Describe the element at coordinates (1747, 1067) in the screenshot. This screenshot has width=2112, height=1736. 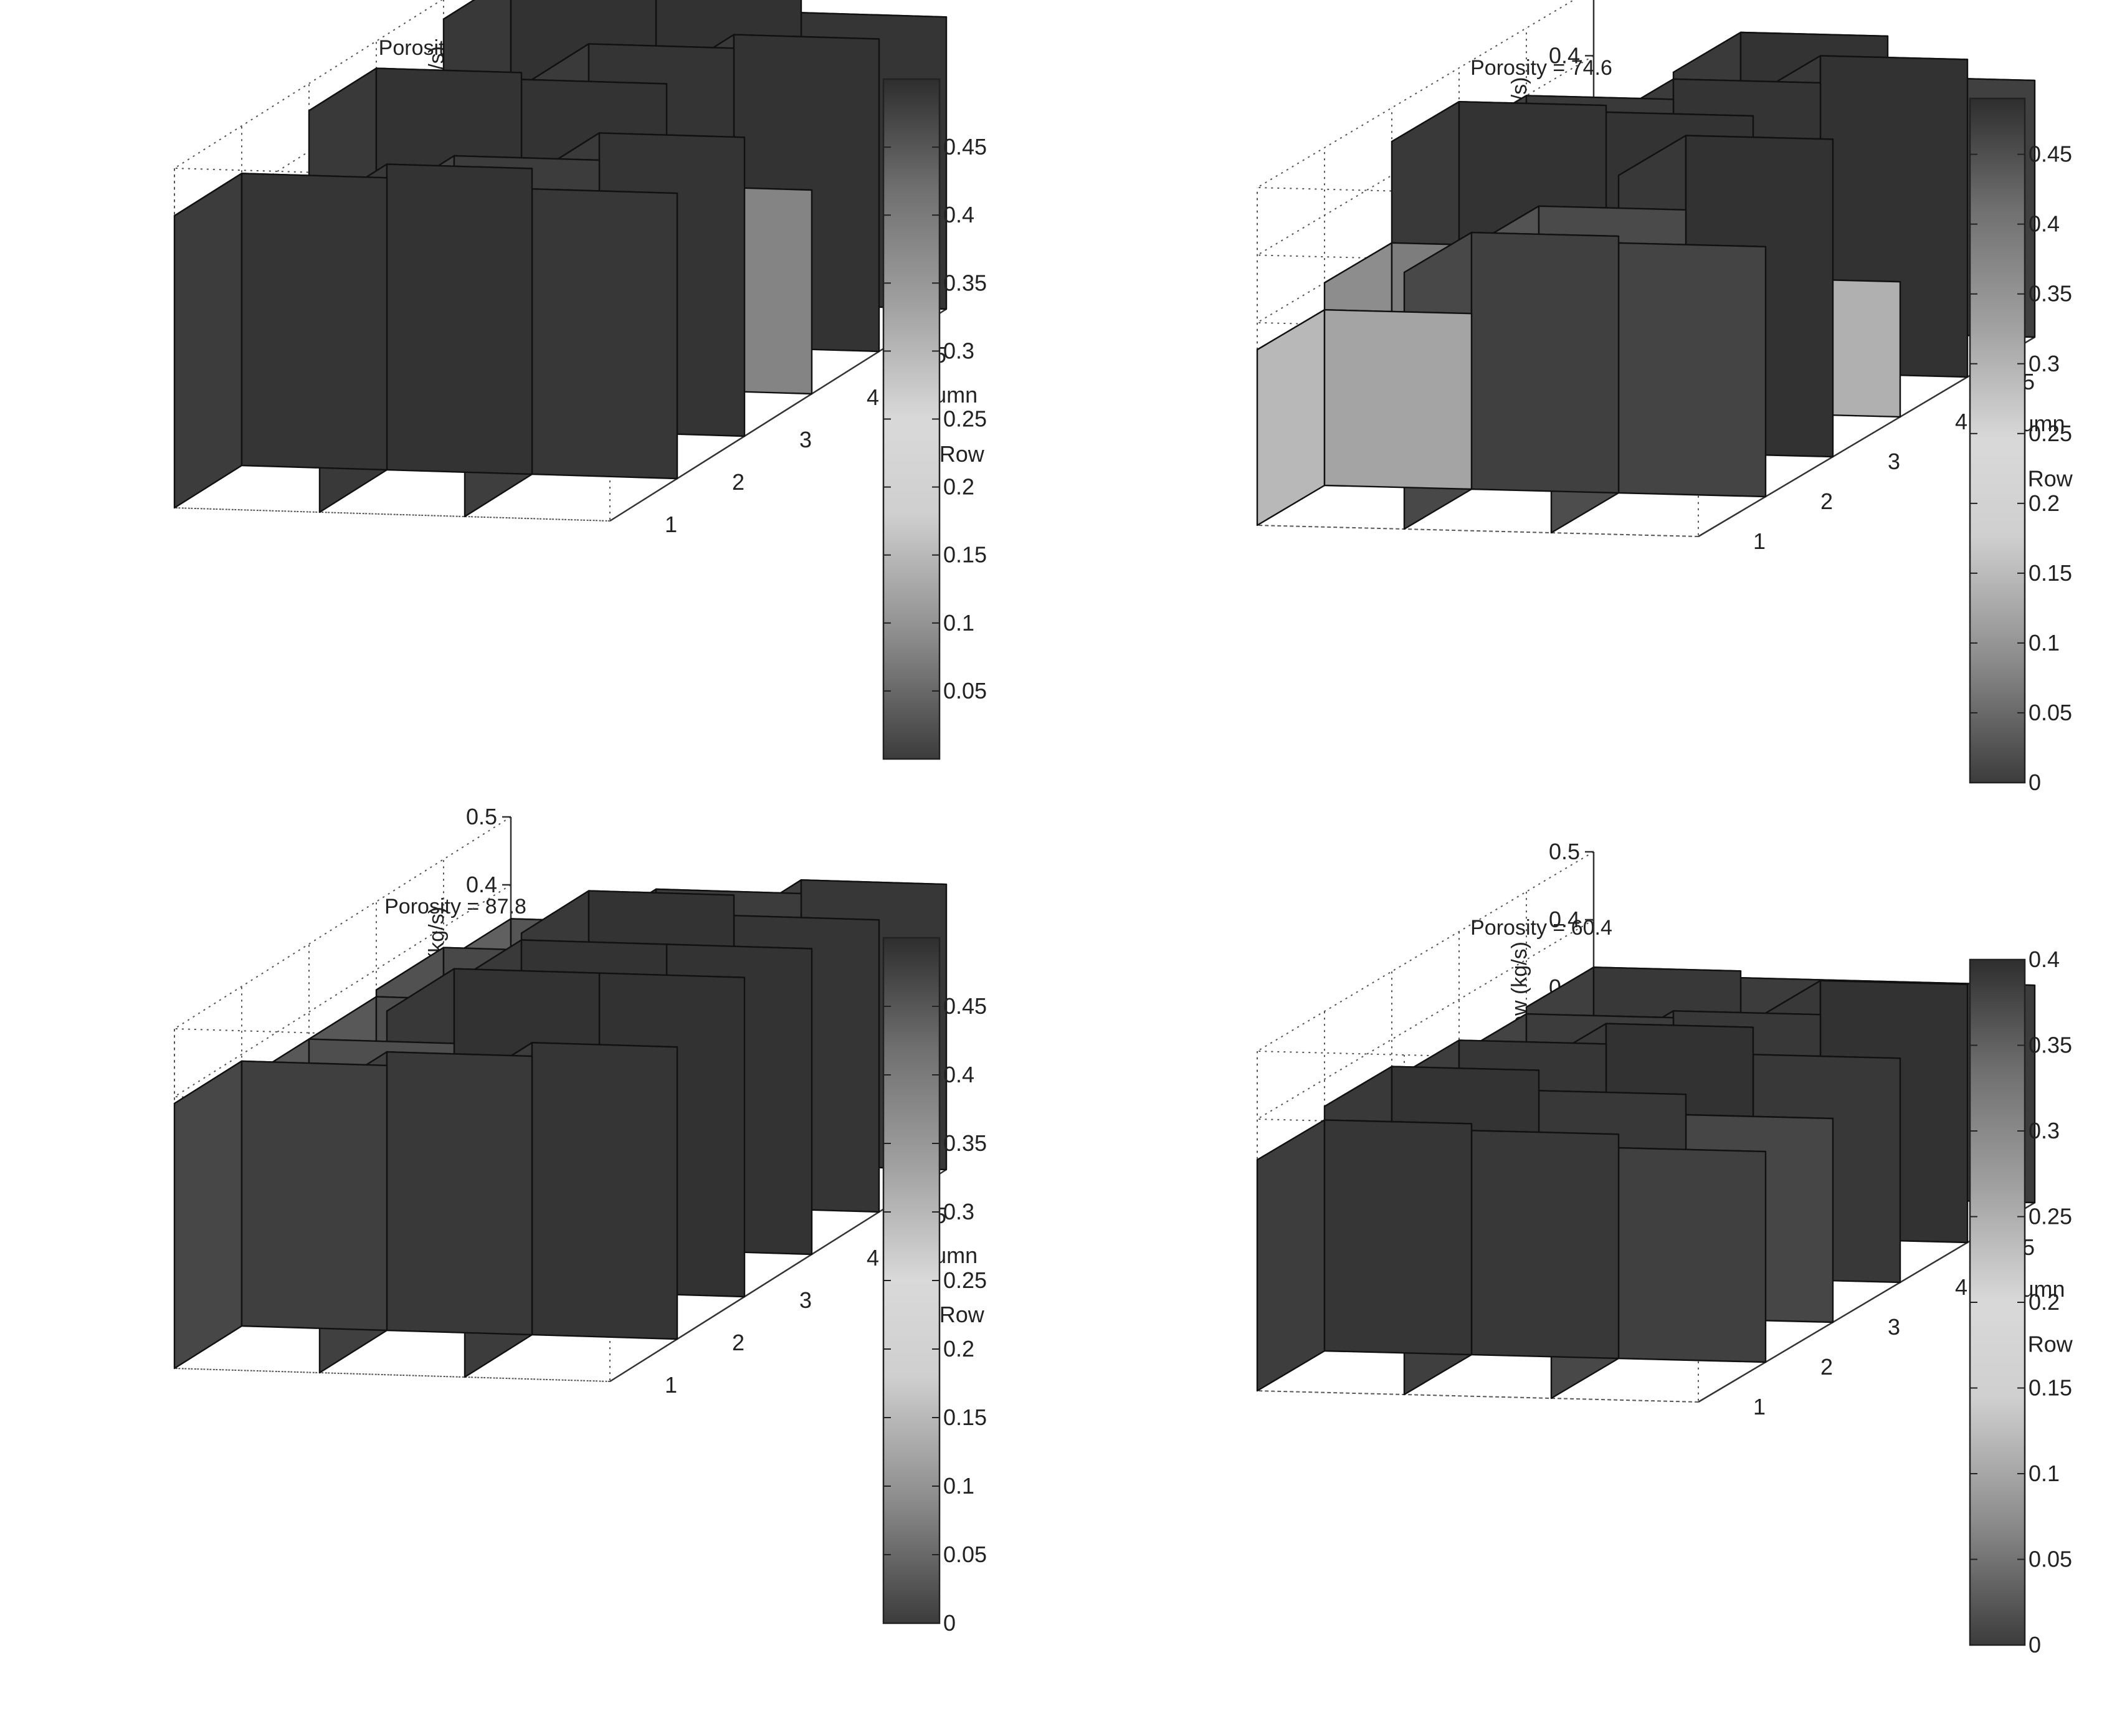
I see `gridline-row` at that location.